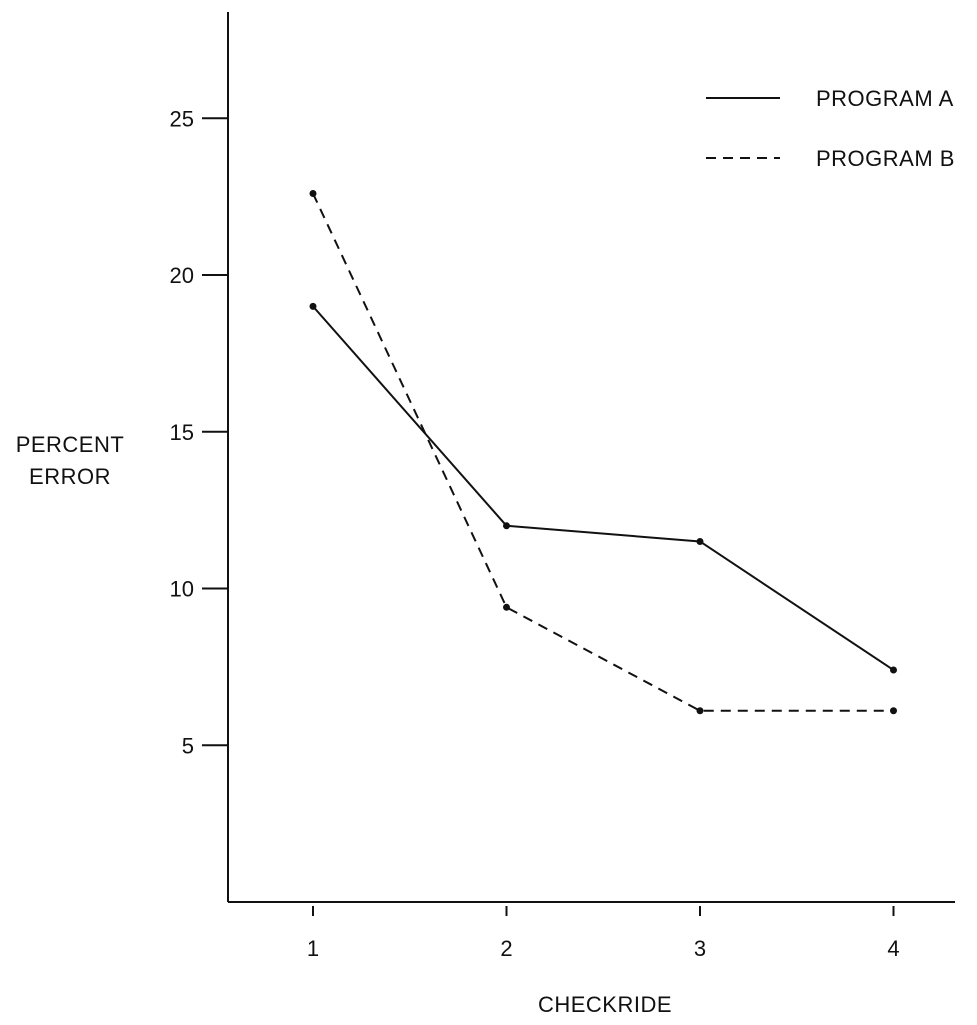 The height and width of the screenshot is (1025, 977). Describe the element at coordinates (182, 432) in the screenshot. I see `y-tick-label: 15` at that location.